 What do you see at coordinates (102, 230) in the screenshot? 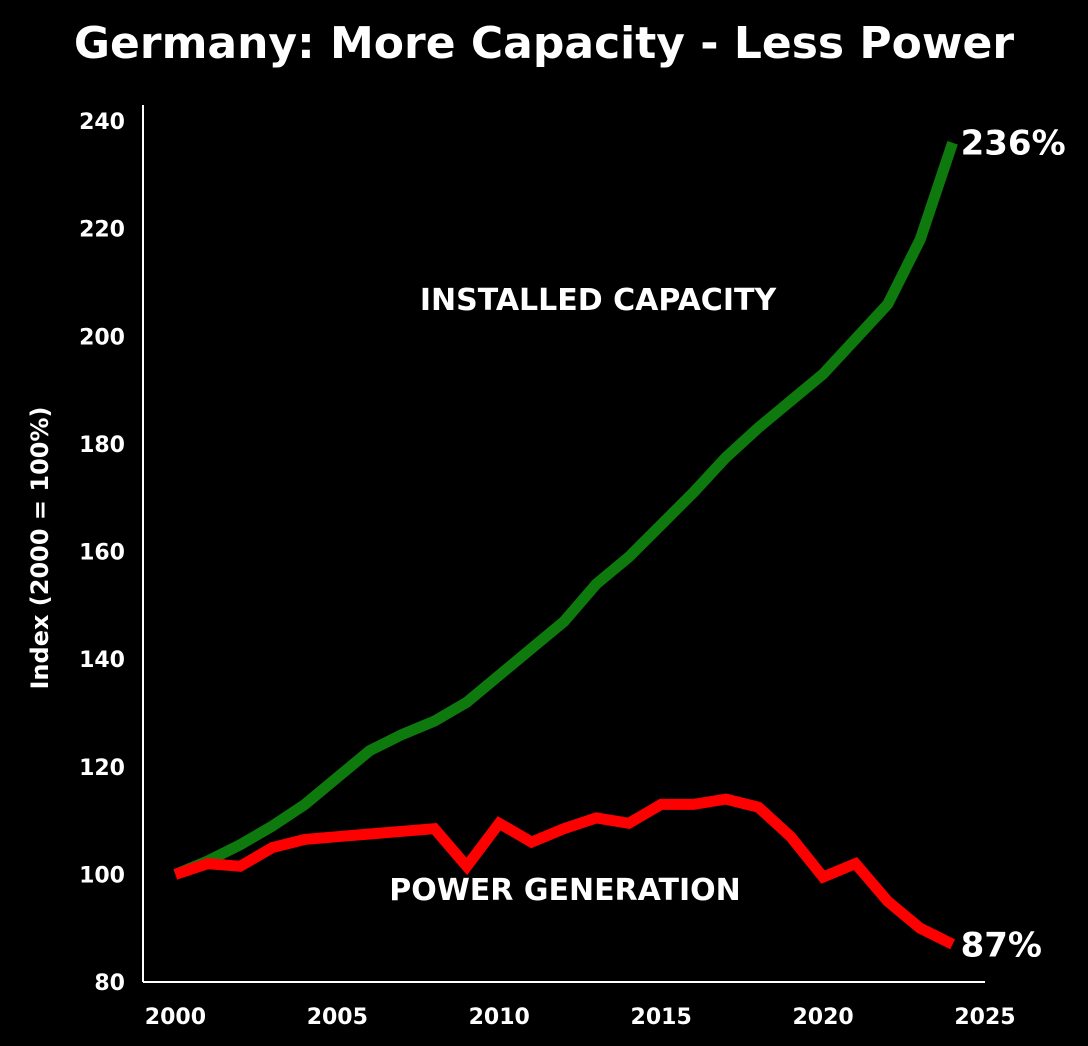
I see `y-tick-label: 220` at bounding box center [102, 230].